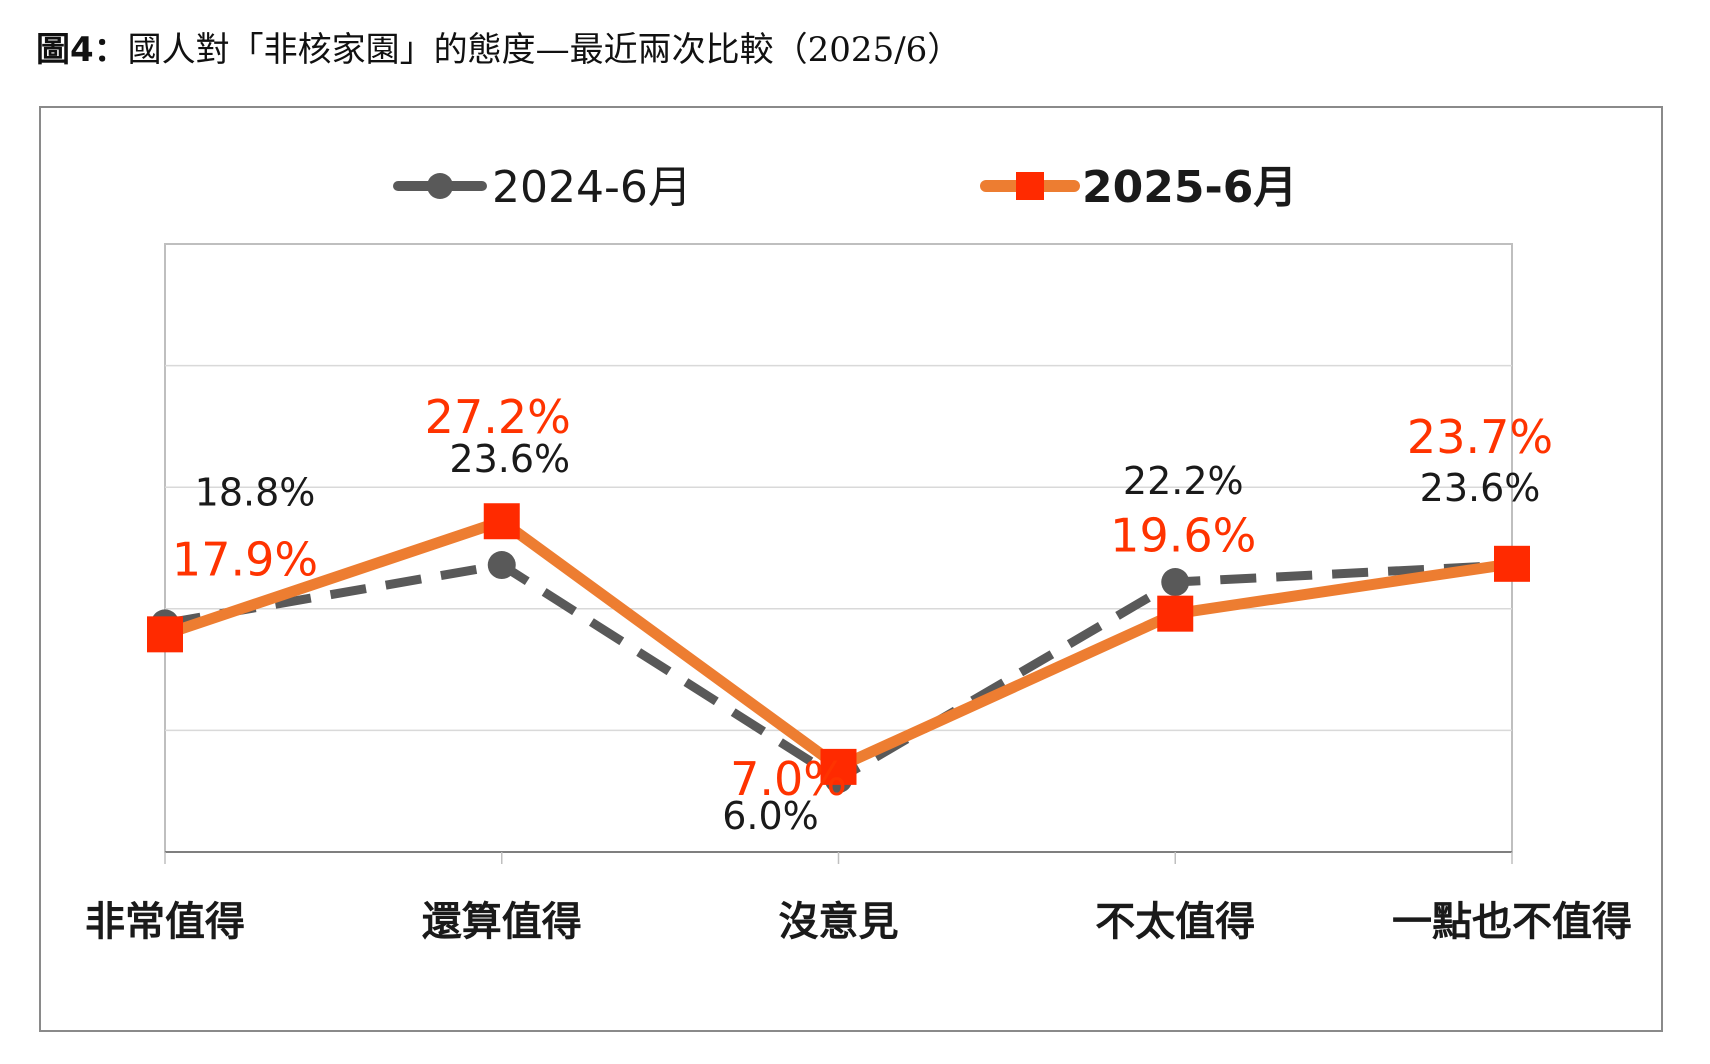  What do you see at coordinates (592, 187) in the screenshot?
I see `legend-2024-label: 2024-6月` at bounding box center [592, 187].